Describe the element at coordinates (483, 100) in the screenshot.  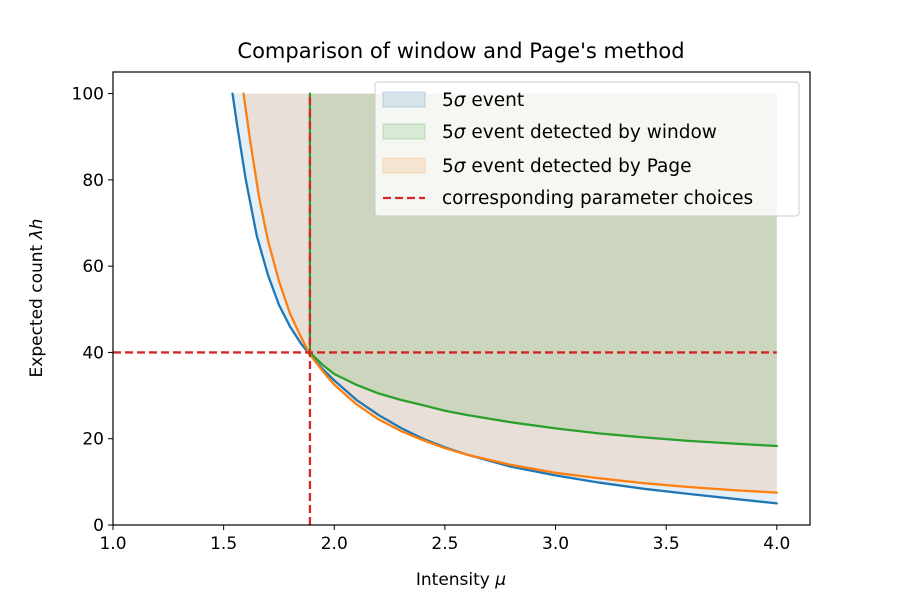
I see `legend-label: 5σ event` at that location.